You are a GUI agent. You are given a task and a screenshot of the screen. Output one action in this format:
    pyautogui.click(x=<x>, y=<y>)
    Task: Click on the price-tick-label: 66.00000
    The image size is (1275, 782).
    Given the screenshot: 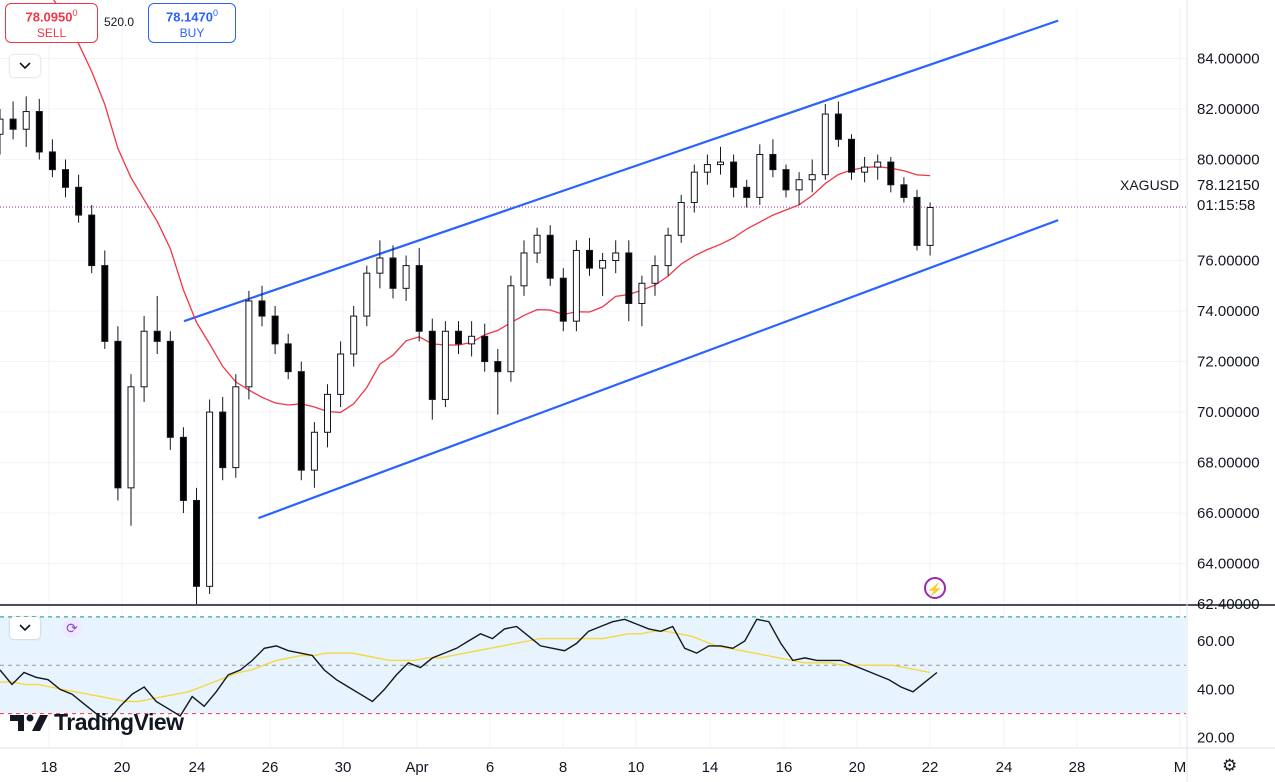 What is the action you would take?
    pyautogui.click(x=1228, y=513)
    